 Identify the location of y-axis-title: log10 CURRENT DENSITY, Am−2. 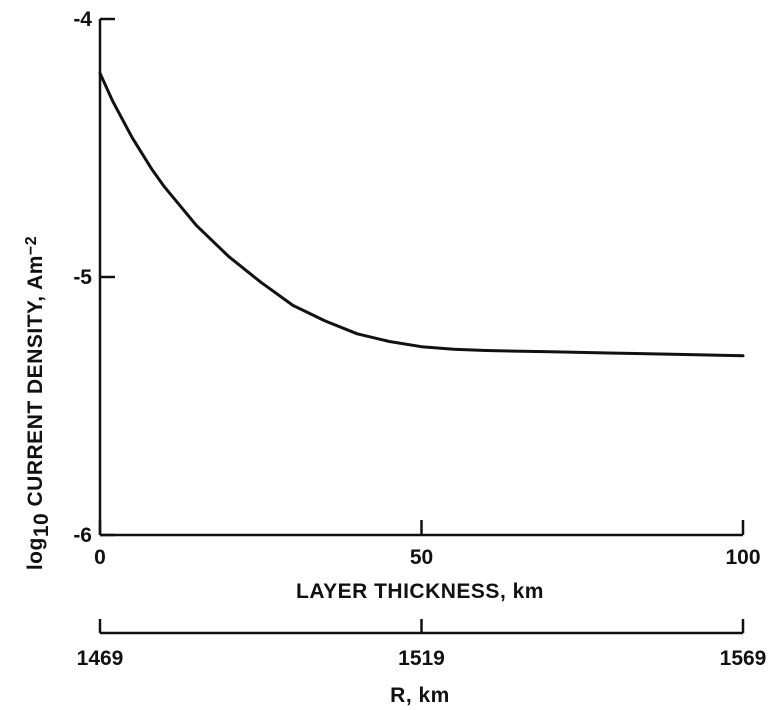
(38, 403).